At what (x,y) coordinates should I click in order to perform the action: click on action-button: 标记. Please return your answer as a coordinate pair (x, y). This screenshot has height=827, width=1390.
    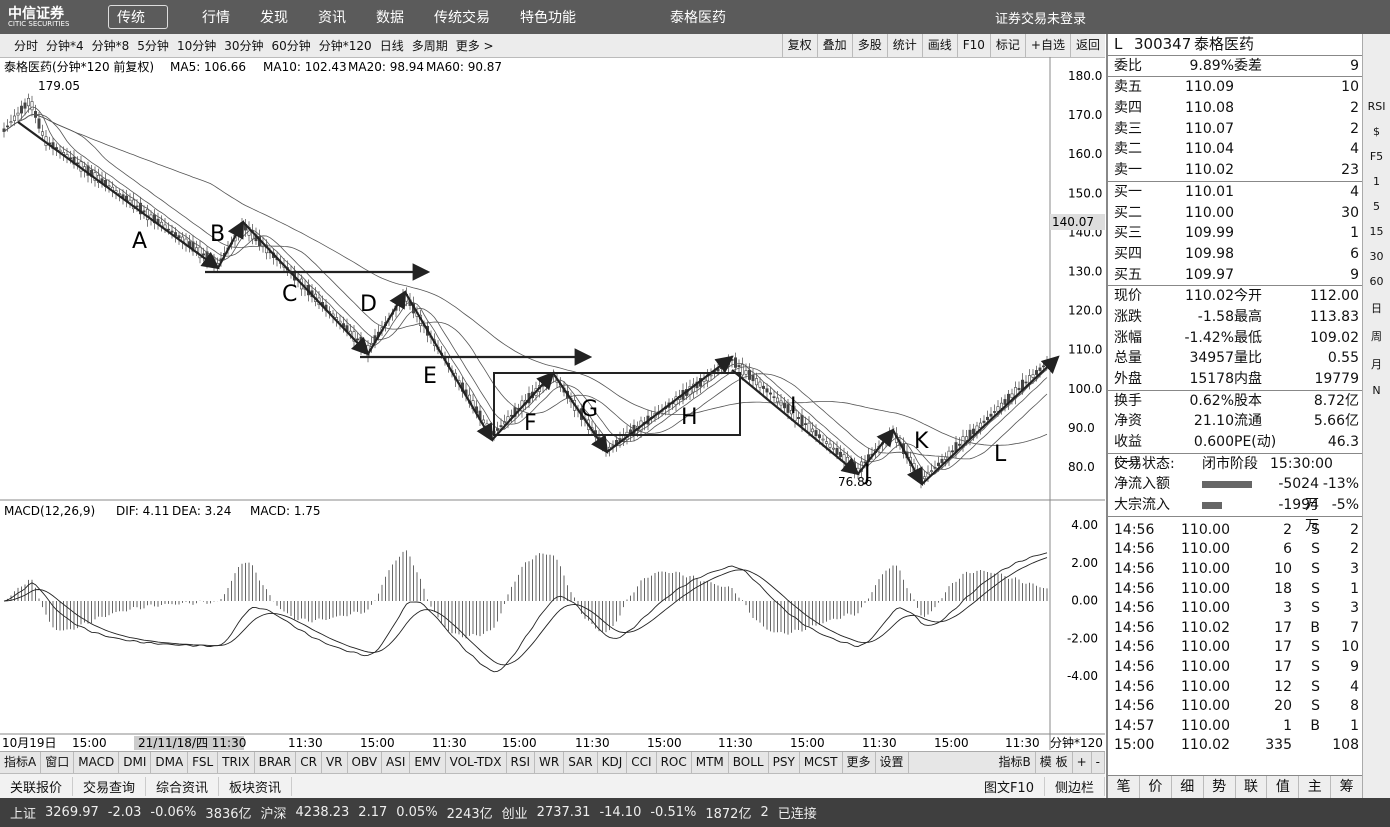
    Looking at the image, I should click on (1007, 45).